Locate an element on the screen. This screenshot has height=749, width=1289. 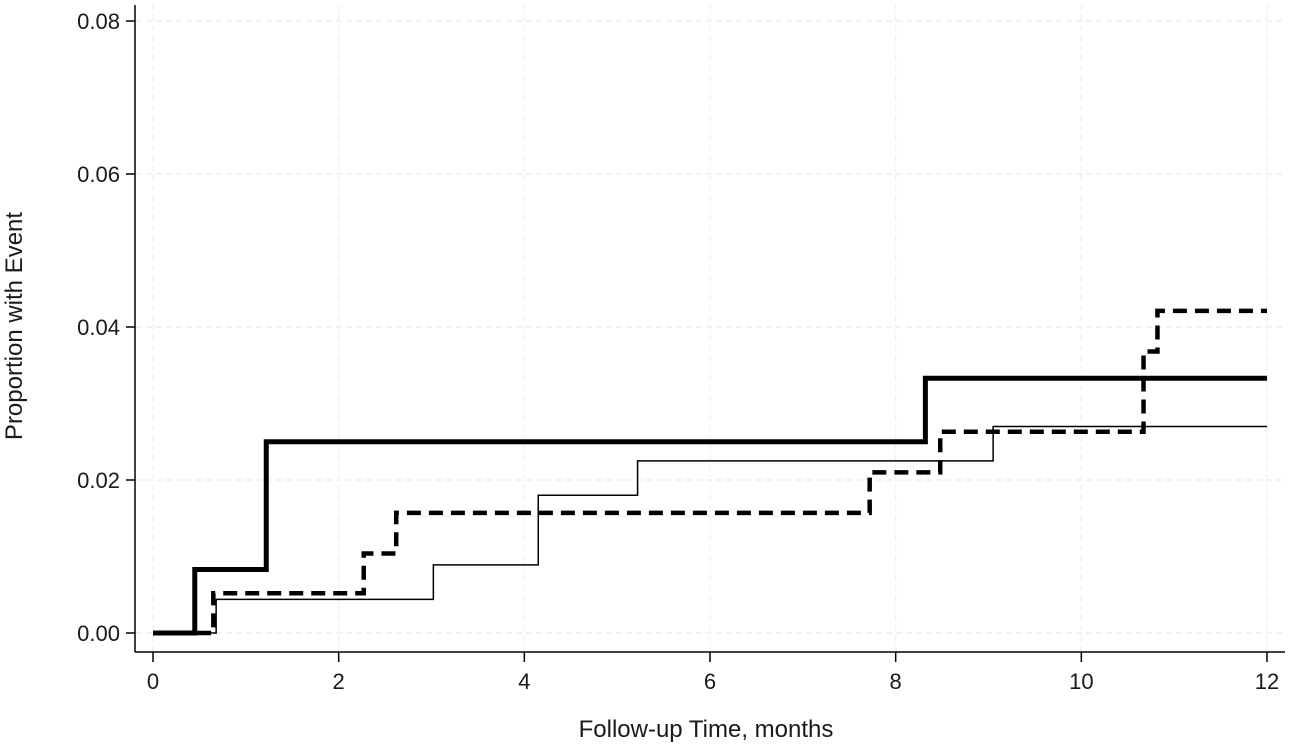
x-tick-label: 4 is located at coordinates (524, 681).